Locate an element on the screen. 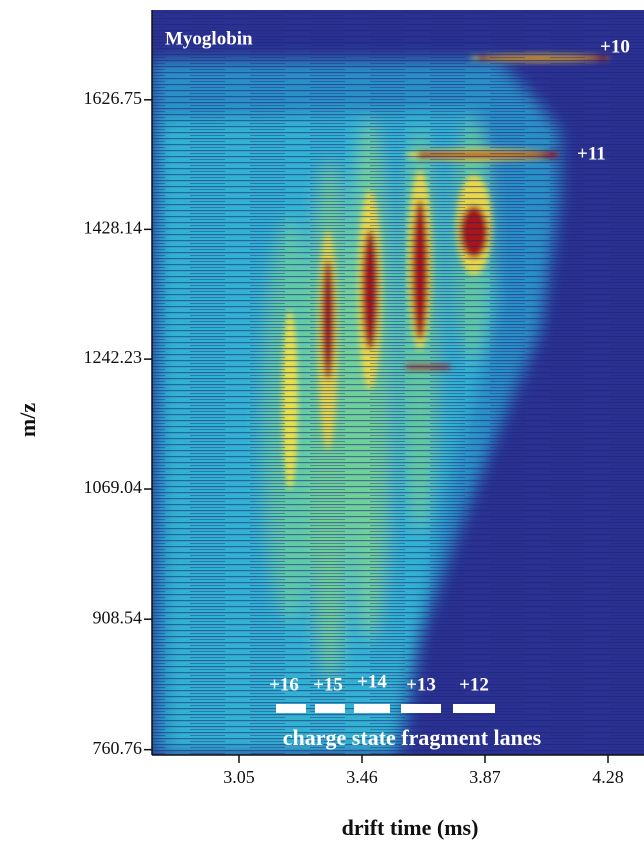 This screenshot has height=842, width=644. annotation: +10 is located at coordinates (615, 46).